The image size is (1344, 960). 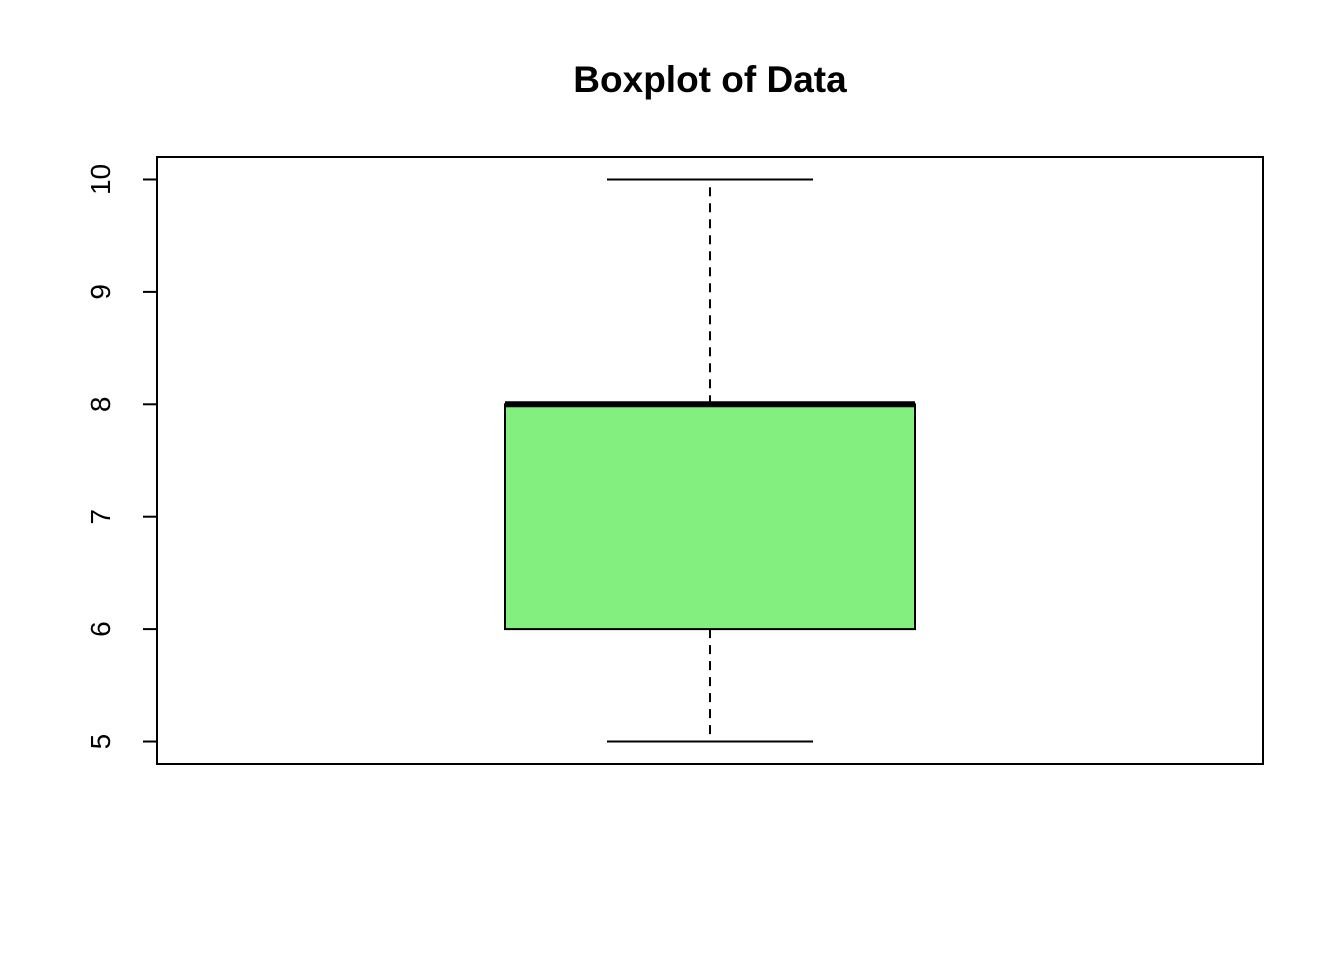 I want to click on y-tick-label: 8, so click(x=100, y=405).